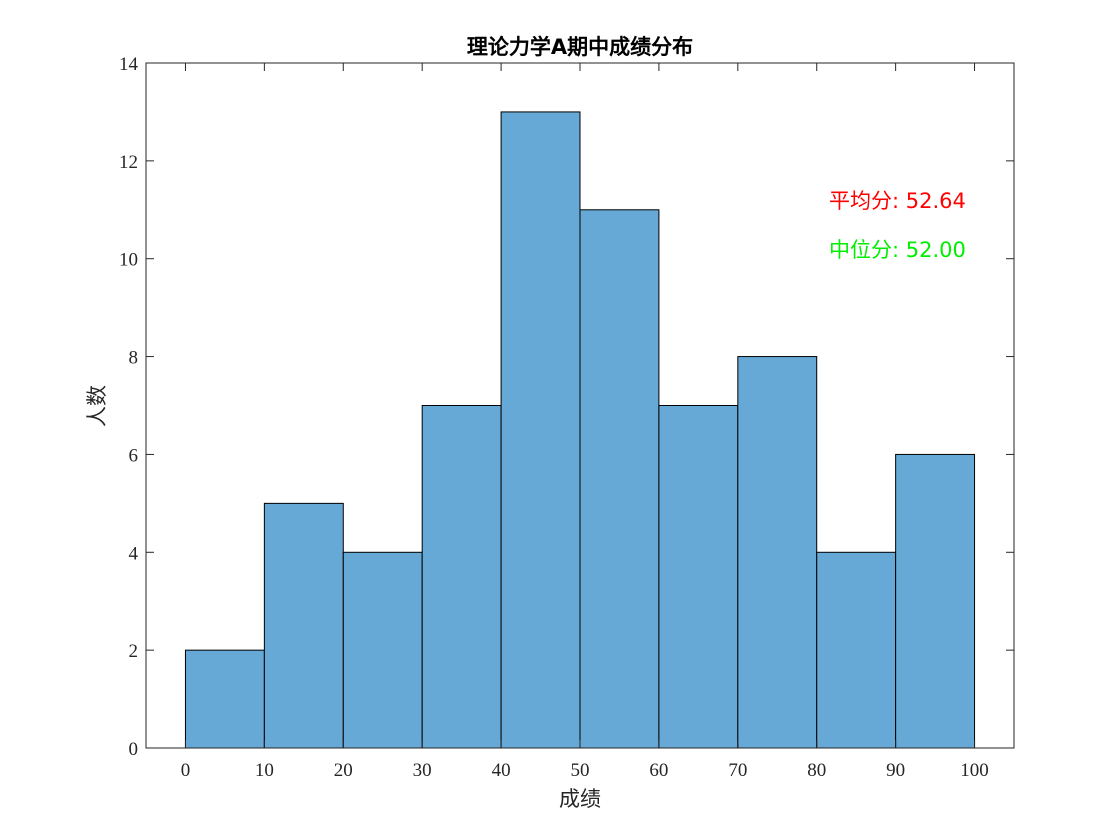 The image size is (1120, 840). Describe the element at coordinates (897, 250) in the screenshot. I see `median-annotation: 中位分: 52.00` at that location.